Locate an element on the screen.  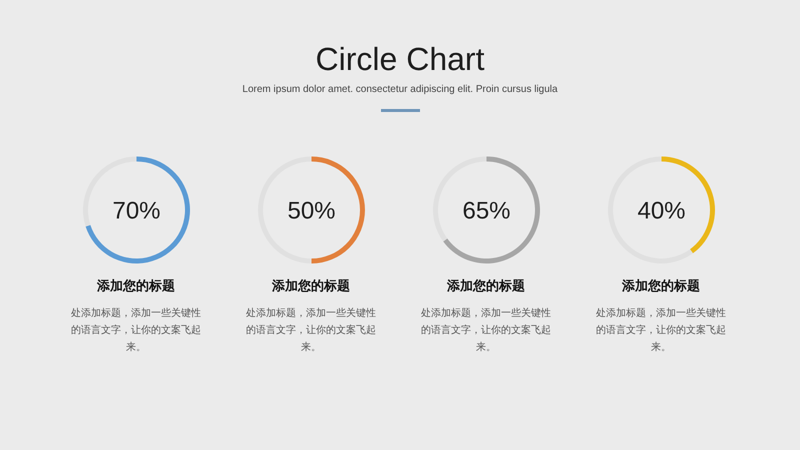
data-label: 70% is located at coordinates (136, 211).